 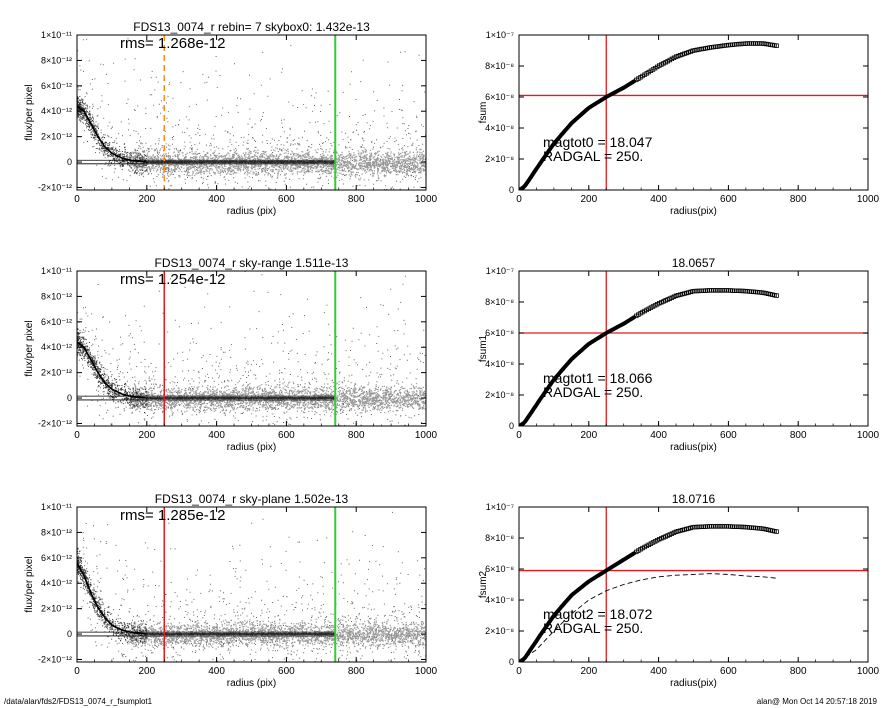 What do you see at coordinates (483, 348) in the screenshot?
I see `y-axis-label: fsum1` at bounding box center [483, 348].